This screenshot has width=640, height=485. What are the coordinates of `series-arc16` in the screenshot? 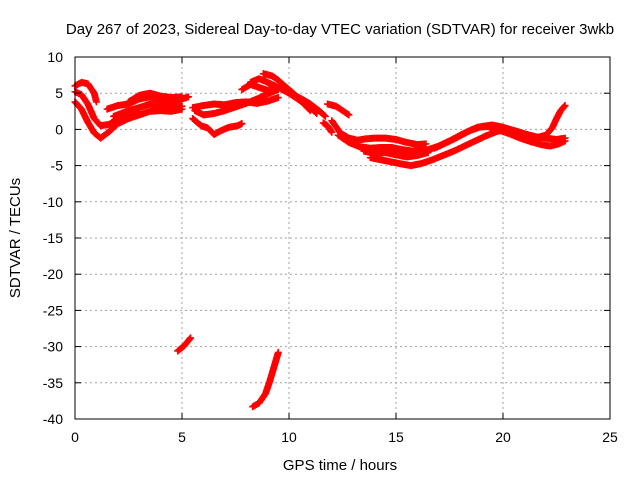 It's located at (379, 133).